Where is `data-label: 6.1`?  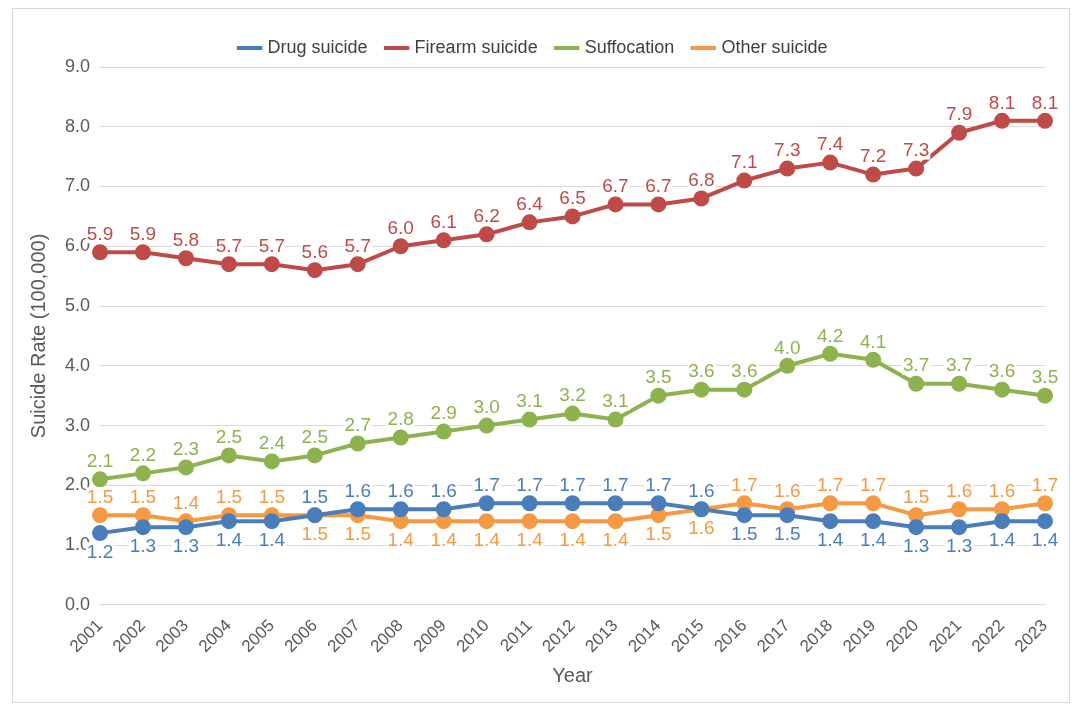 data-label: 6.1 is located at coordinates (443, 222).